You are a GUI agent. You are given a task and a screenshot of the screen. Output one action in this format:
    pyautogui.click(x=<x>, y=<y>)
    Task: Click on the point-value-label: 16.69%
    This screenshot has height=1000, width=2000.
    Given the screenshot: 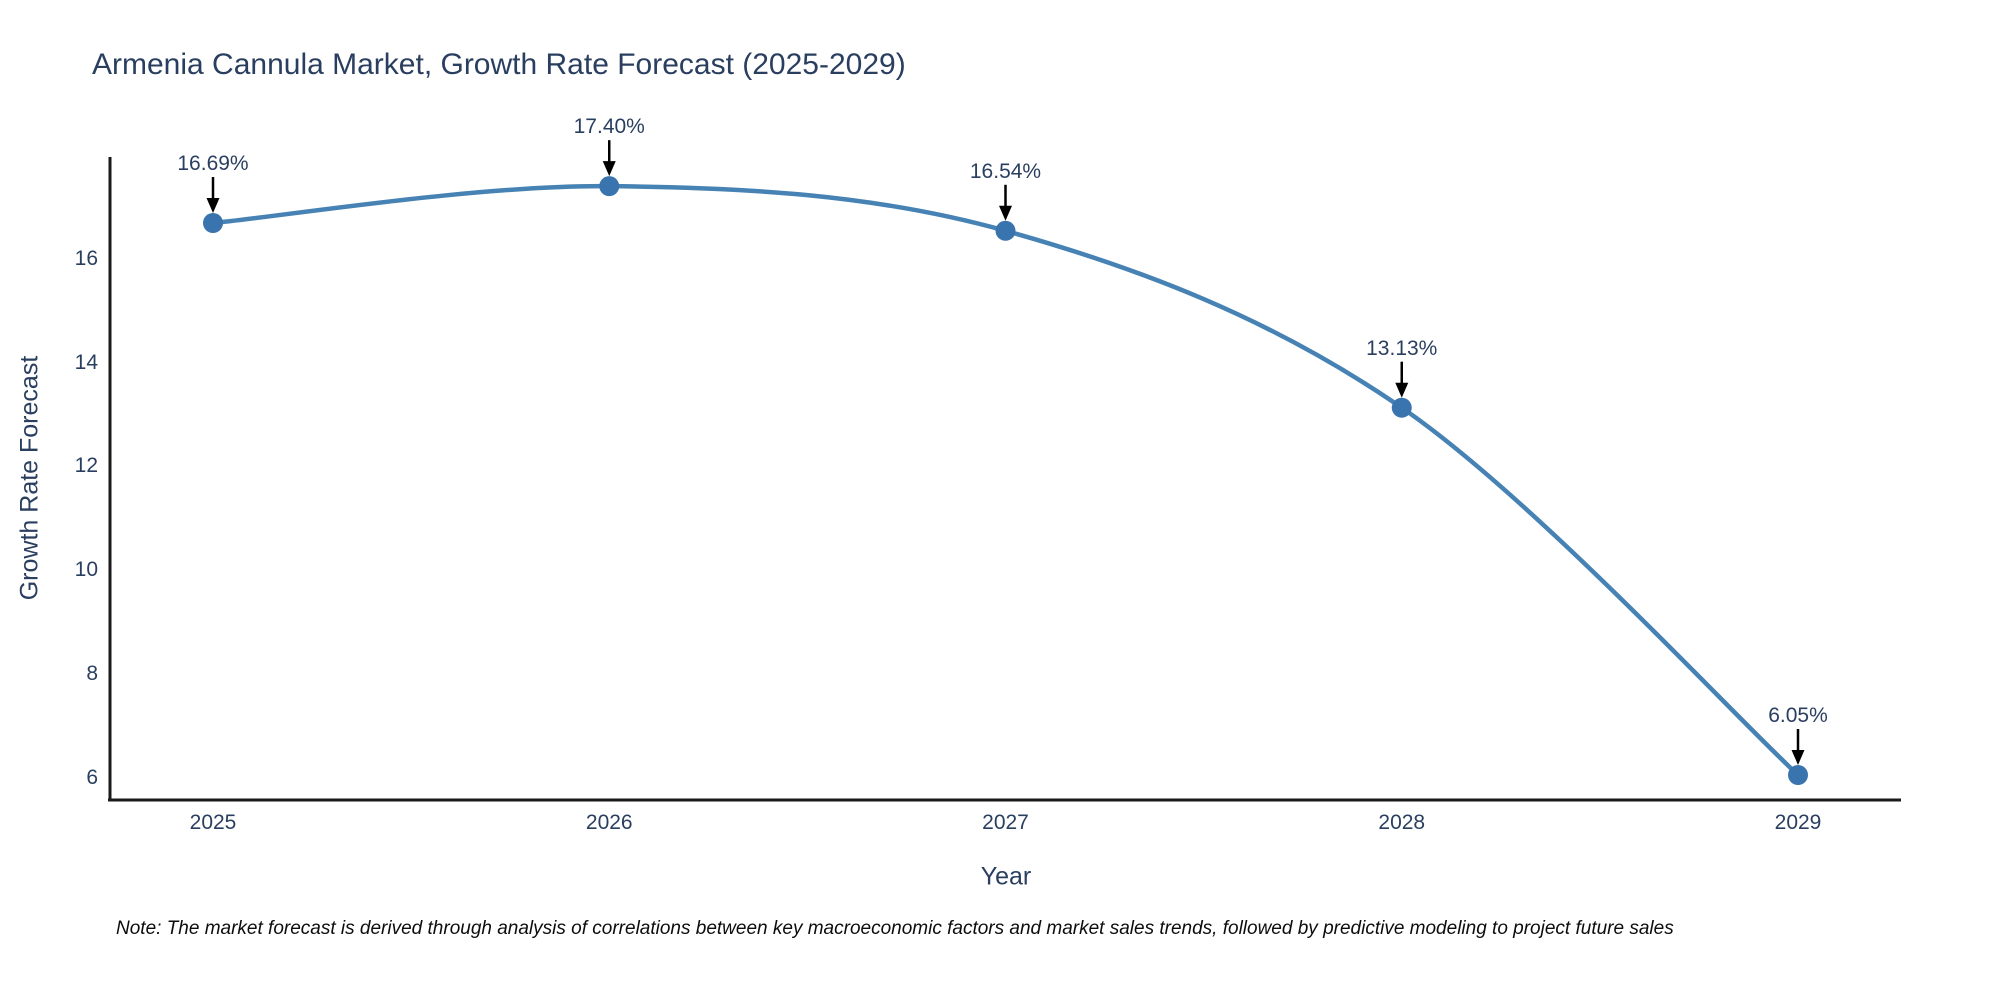 What is the action you would take?
    pyautogui.click(x=213, y=163)
    